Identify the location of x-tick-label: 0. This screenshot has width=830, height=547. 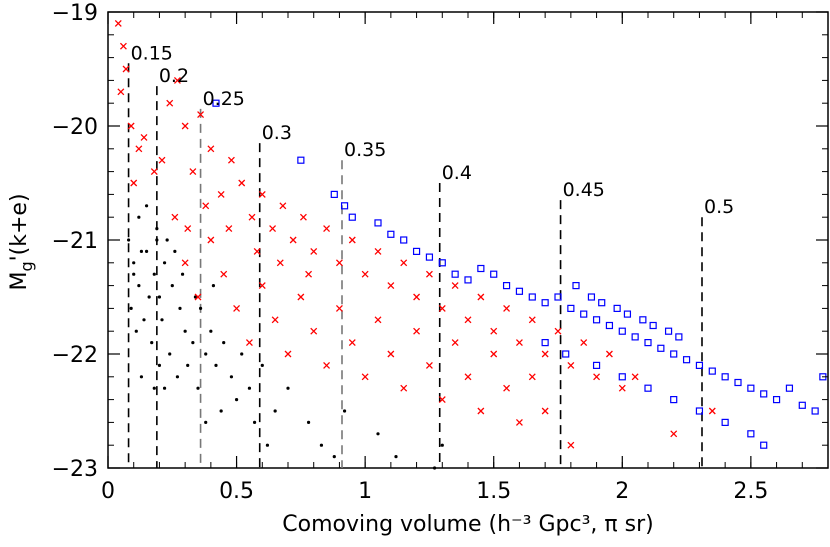
(108, 491).